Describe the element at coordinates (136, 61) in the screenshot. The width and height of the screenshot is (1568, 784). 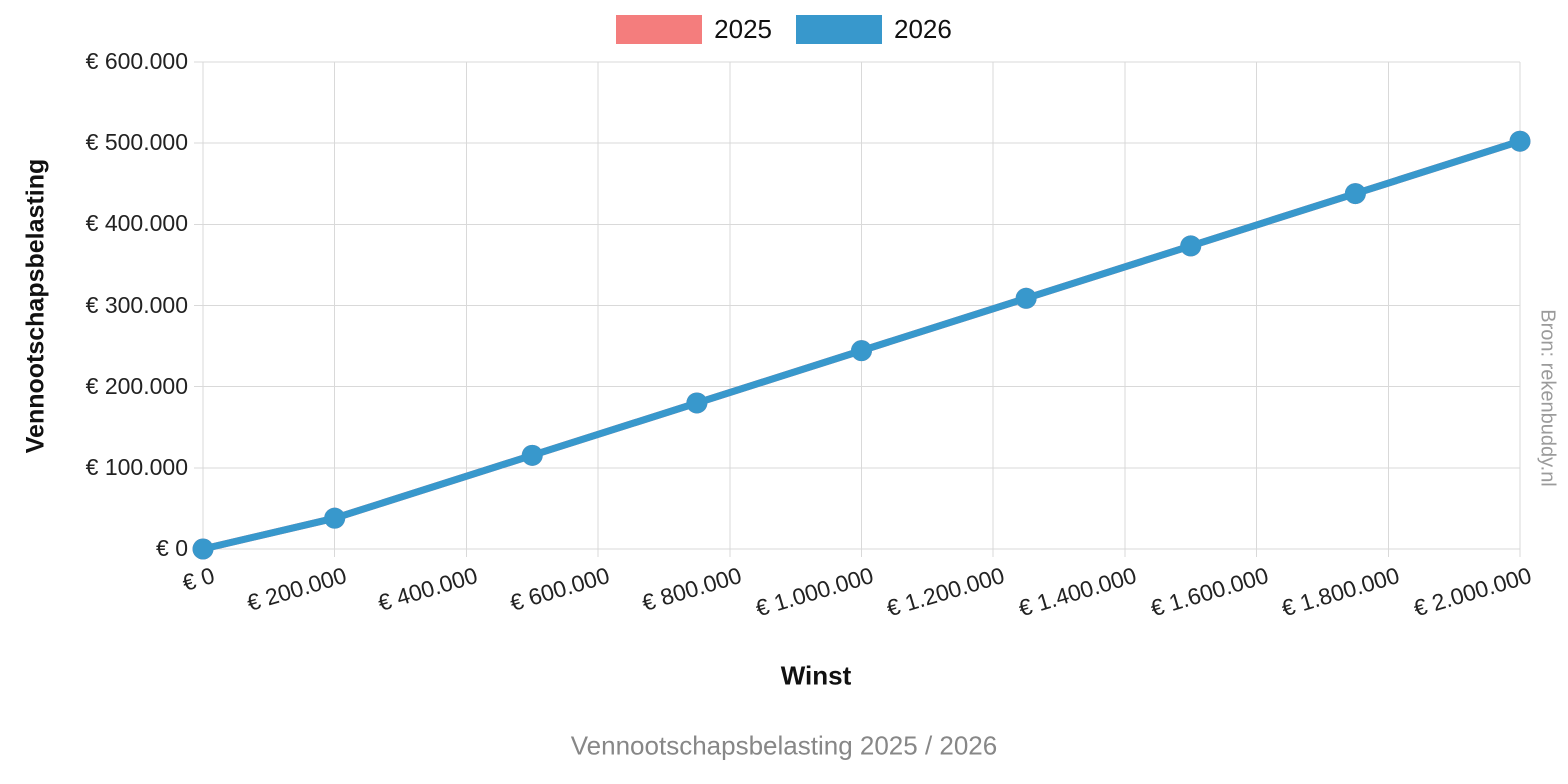
I see `y-tick-label: € 600.000` at that location.